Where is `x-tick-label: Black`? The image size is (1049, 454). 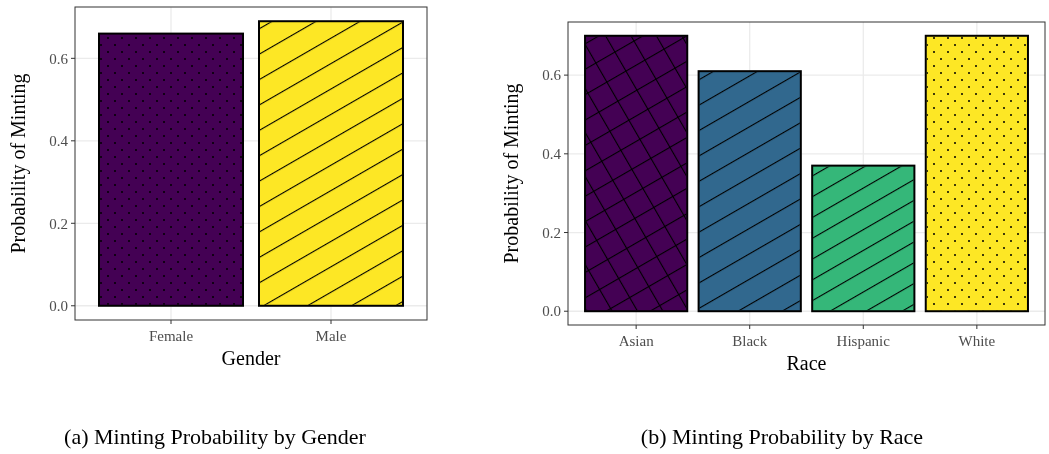 x-tick-label: Black is located at coordinates (750, 341).